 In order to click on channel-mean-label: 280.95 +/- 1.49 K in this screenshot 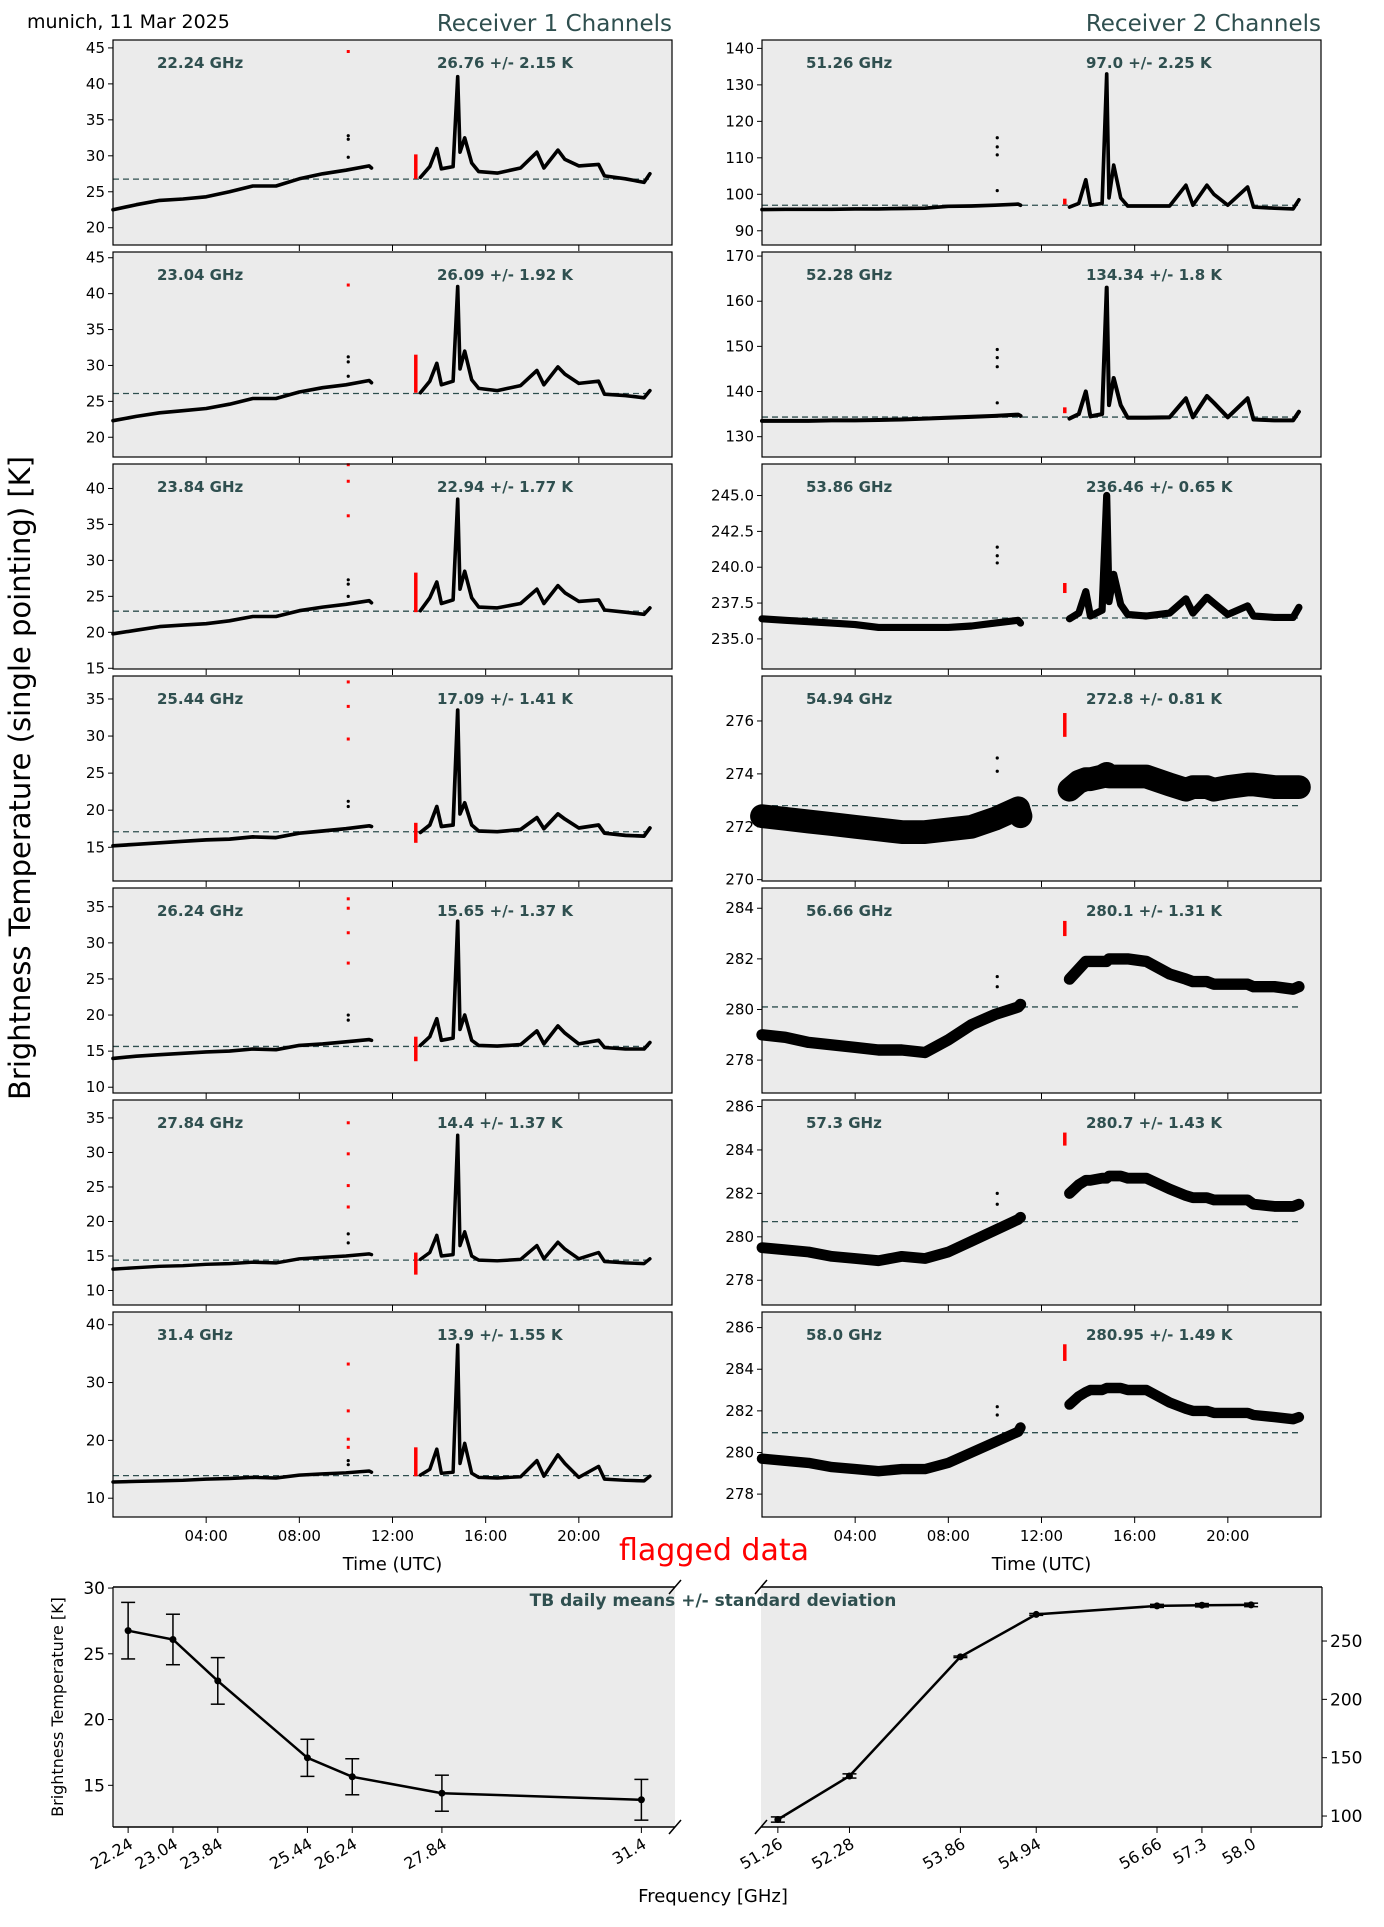, I will do `click(1160, 1335)`.